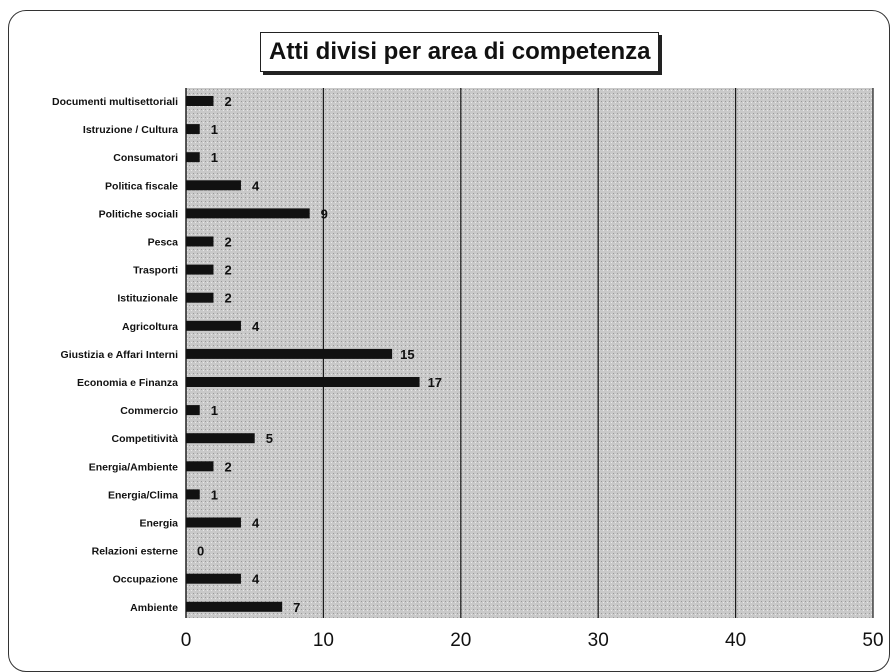  Describe the element at coordinates (145, 158) in the screenshot. I see `category-label: Consumatori` at that location.